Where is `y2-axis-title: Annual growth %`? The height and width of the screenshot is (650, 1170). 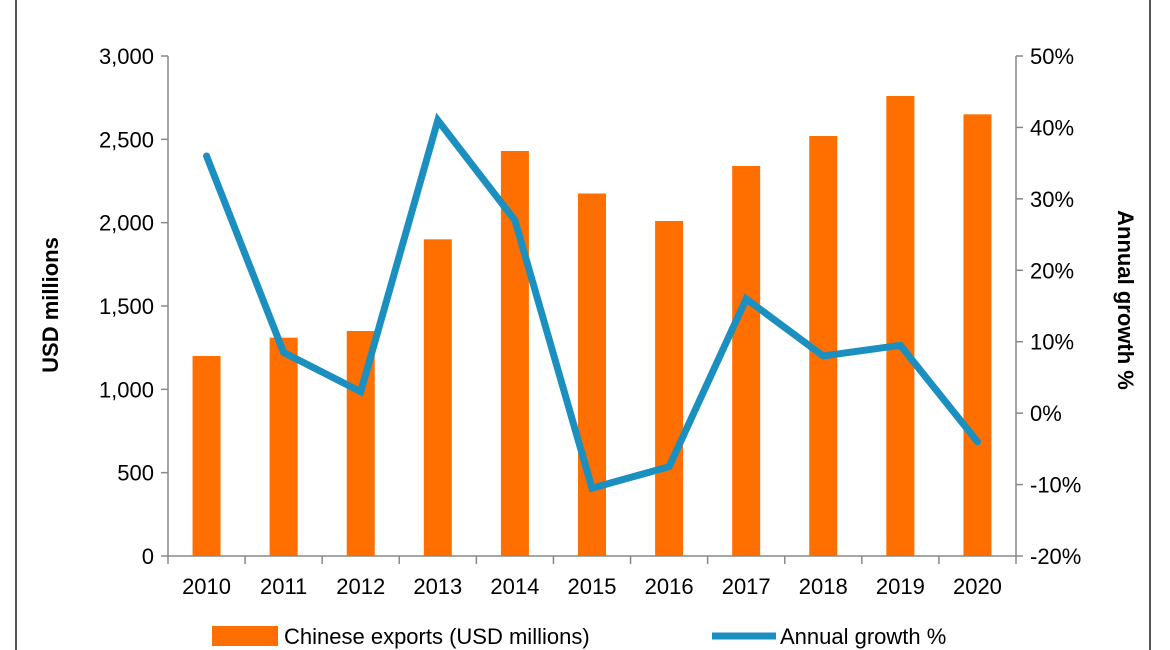 y2-axis-title: Annual growth % is located at coordinates (1125, 300).